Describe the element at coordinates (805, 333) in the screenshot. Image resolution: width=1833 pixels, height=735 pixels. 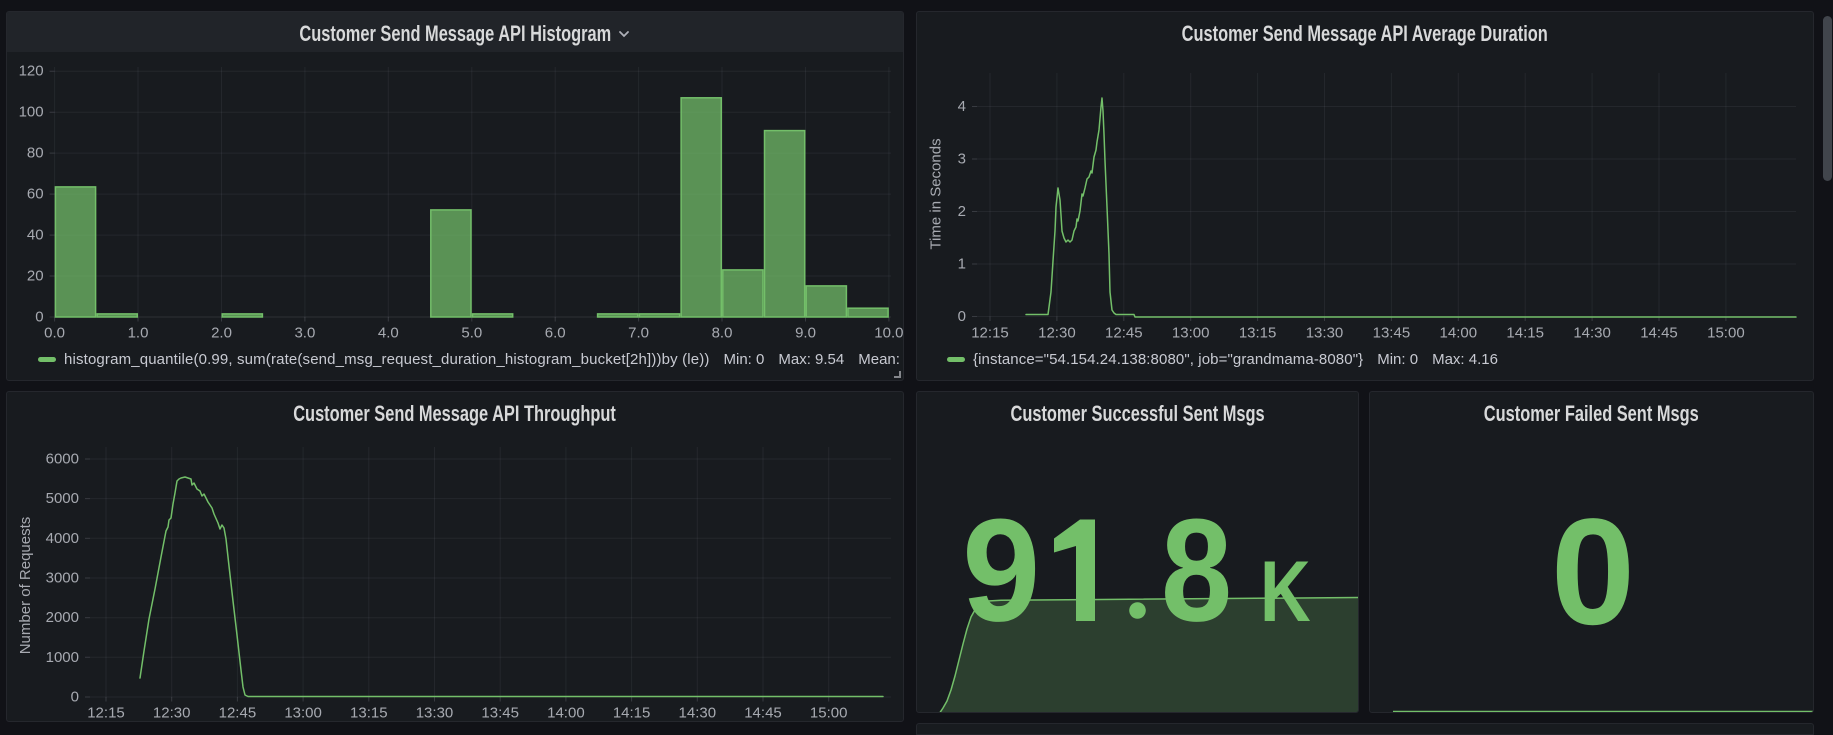
I see `svg-text: 9.0` at that location.